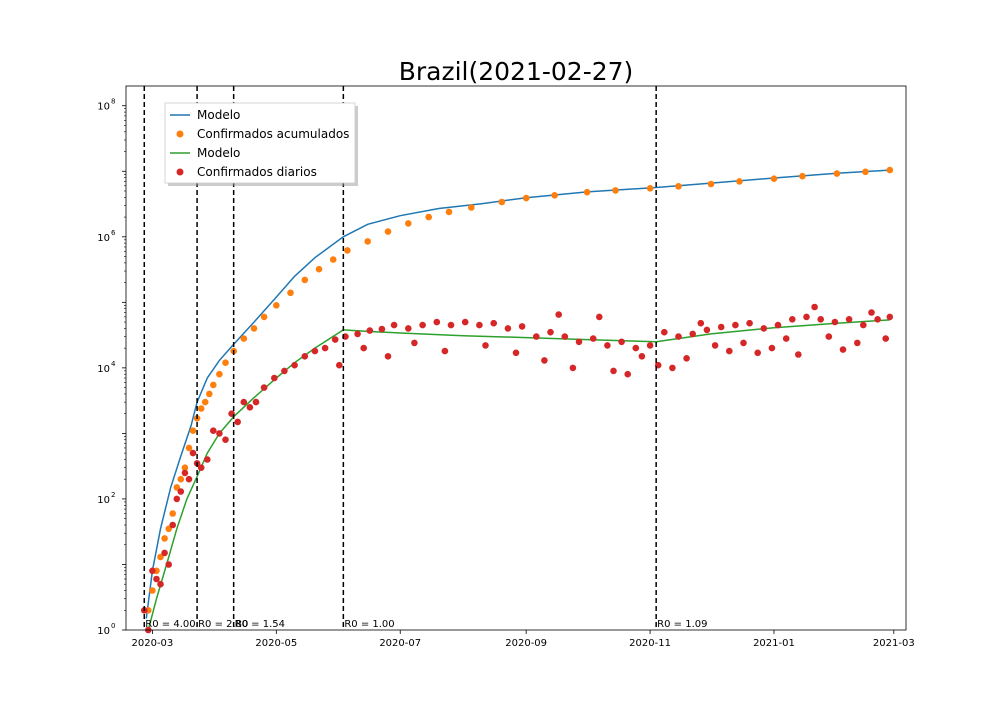 Image resolution: width=1008 pixels, height=724 pixels. What do you see at coordinates (170, 624) in the screenshot?
I see `change-point-label: R0 = 4.00` at bounding box center [170, 624].